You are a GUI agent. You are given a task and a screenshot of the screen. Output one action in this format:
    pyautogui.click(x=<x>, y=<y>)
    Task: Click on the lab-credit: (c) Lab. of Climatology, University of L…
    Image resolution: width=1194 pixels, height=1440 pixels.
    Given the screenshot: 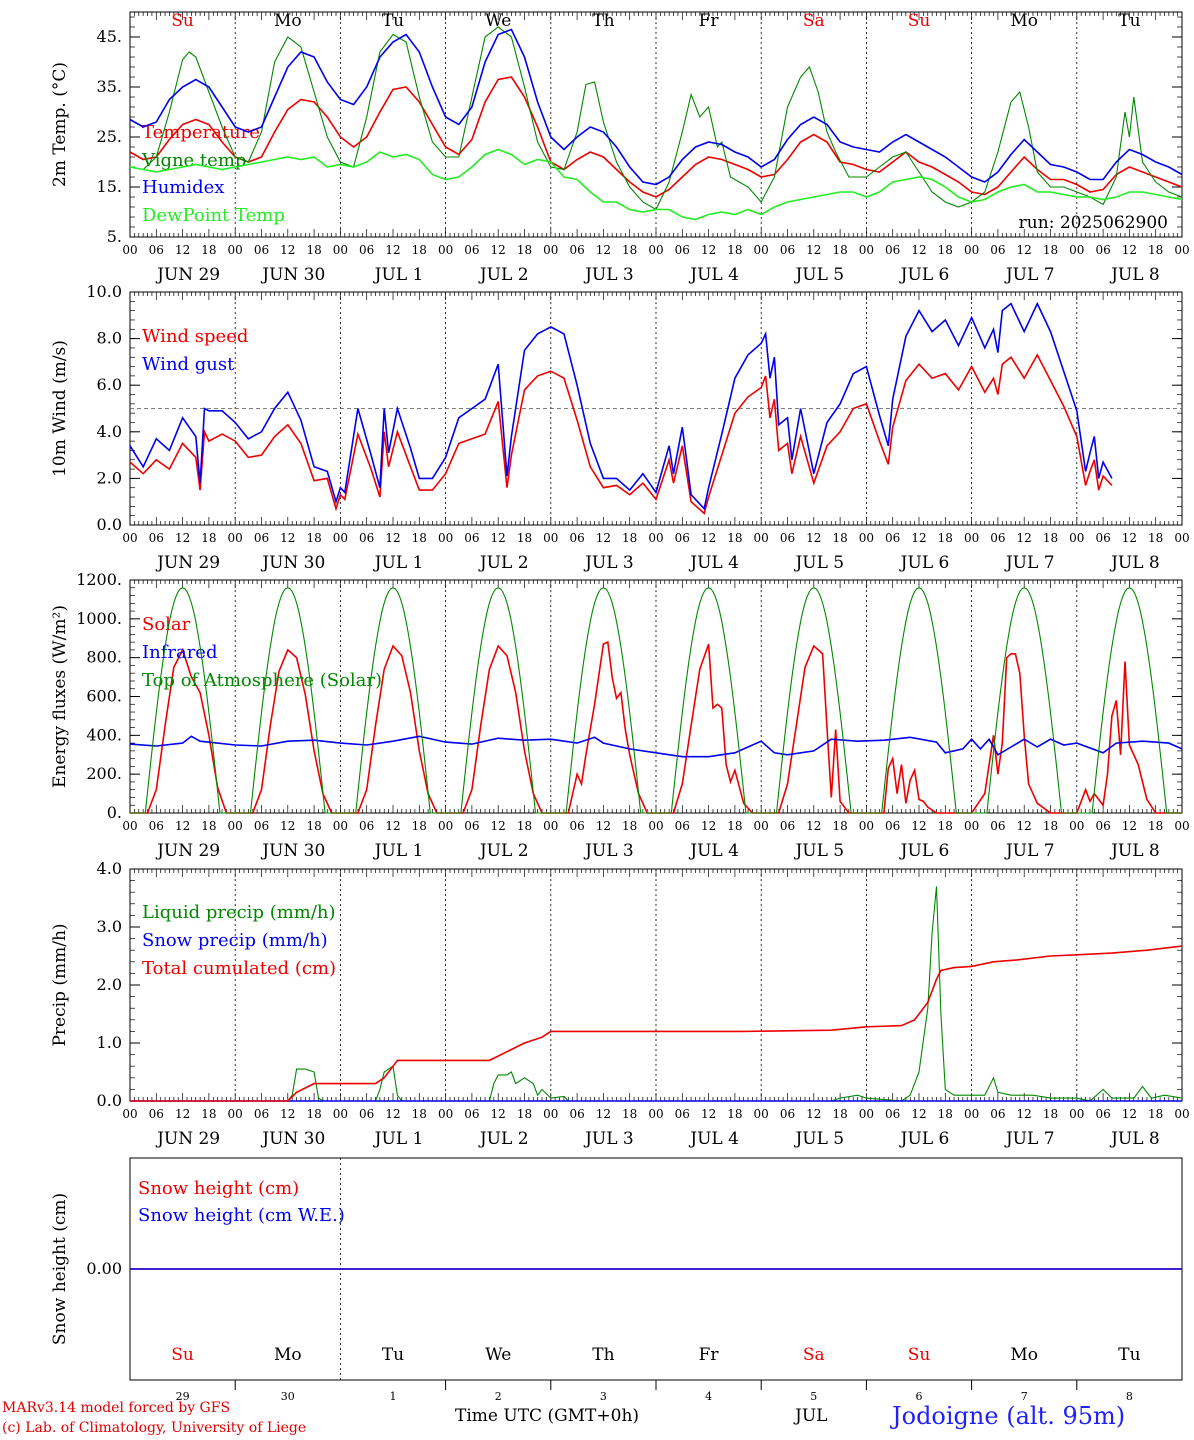 What is the action you would take?
    pyautogui.click(x=154, y=1428)
    